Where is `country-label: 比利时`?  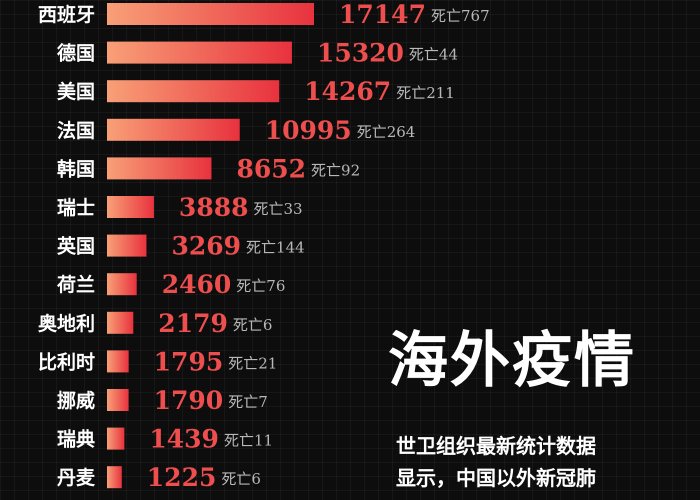
country-label: 比利时 is located at coordinates (66, 362).